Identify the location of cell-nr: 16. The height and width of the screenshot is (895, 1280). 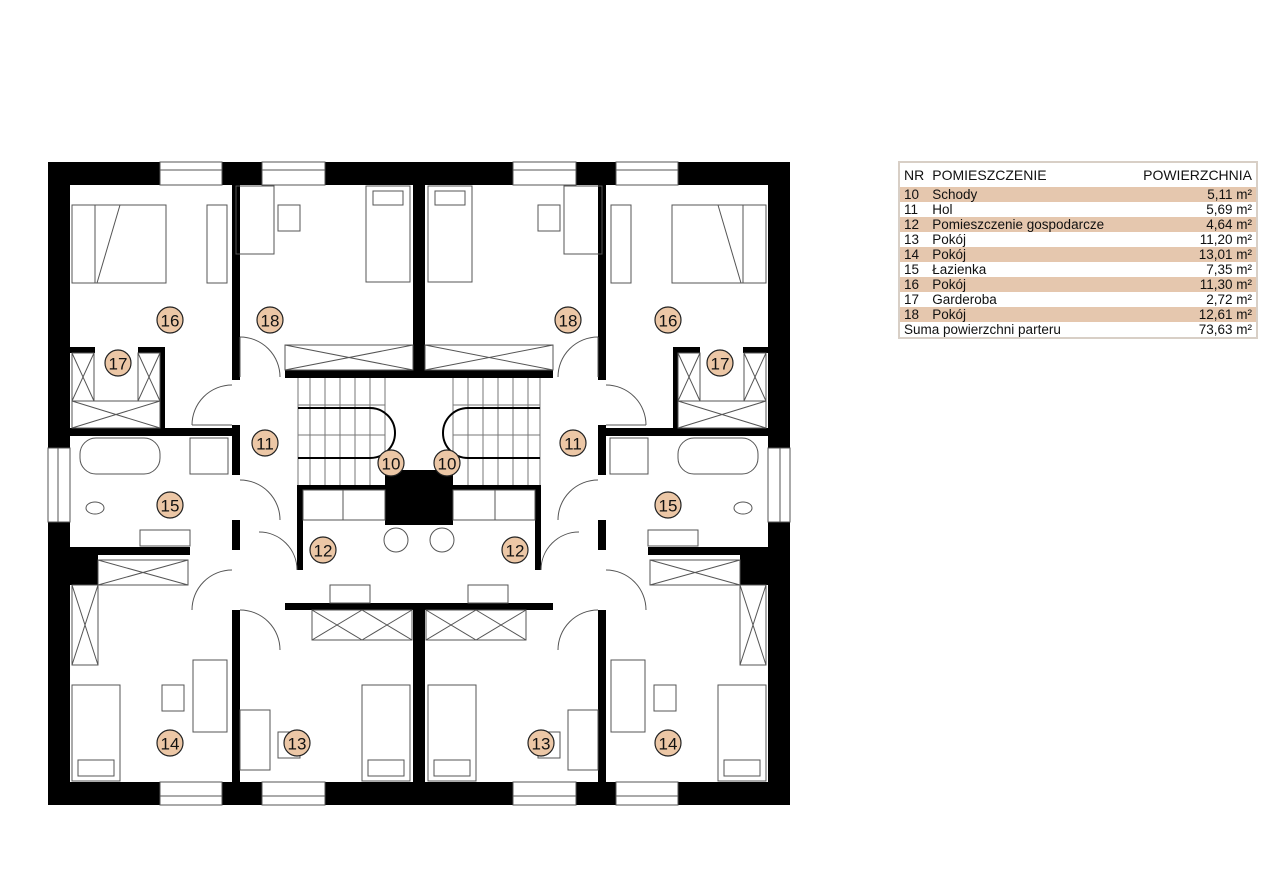
(912, 284).